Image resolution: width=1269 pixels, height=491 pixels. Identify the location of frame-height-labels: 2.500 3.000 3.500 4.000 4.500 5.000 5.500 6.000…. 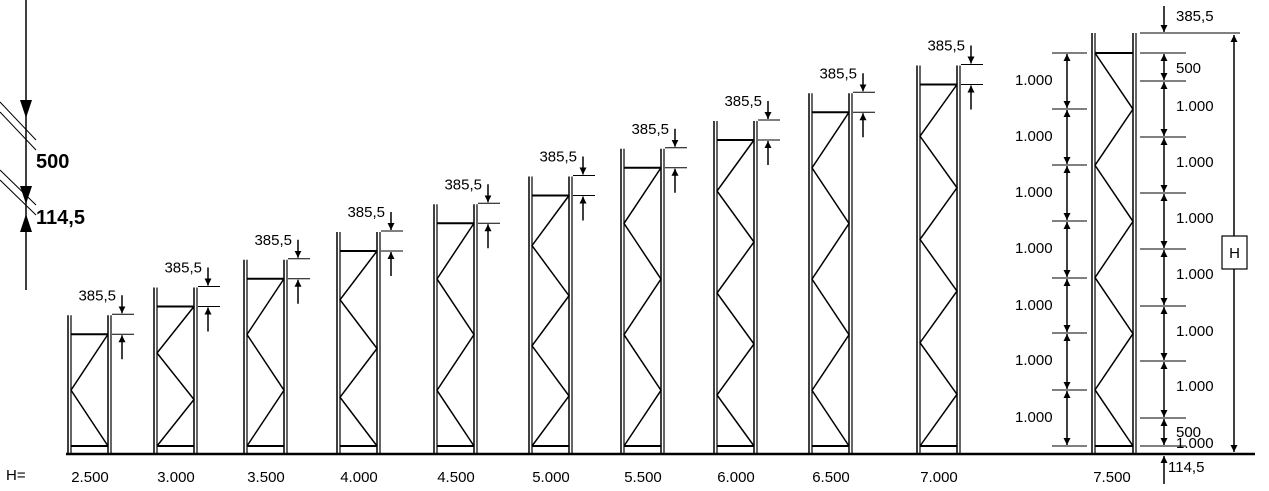
(601, 477).